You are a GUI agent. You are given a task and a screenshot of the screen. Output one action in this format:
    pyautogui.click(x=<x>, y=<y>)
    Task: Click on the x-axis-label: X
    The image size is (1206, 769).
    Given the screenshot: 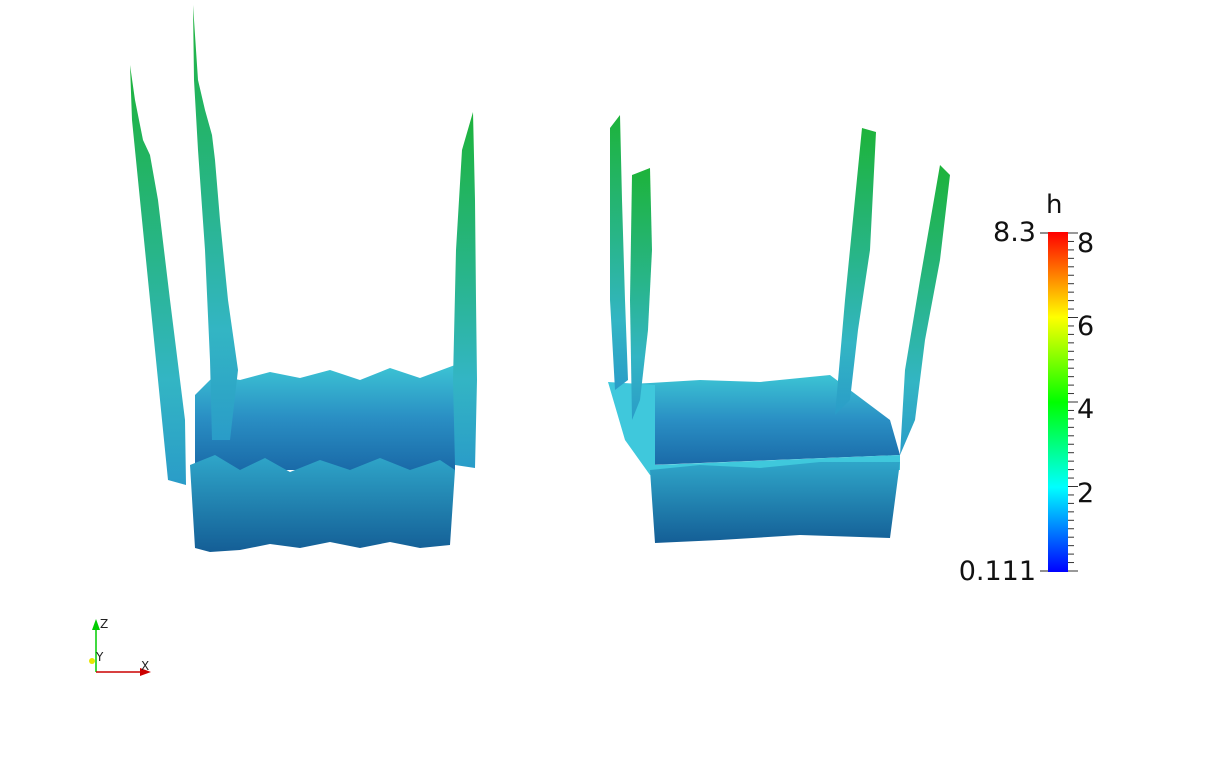 What is the action you would take?
    pyautogui.click(x=145, y=666)
    